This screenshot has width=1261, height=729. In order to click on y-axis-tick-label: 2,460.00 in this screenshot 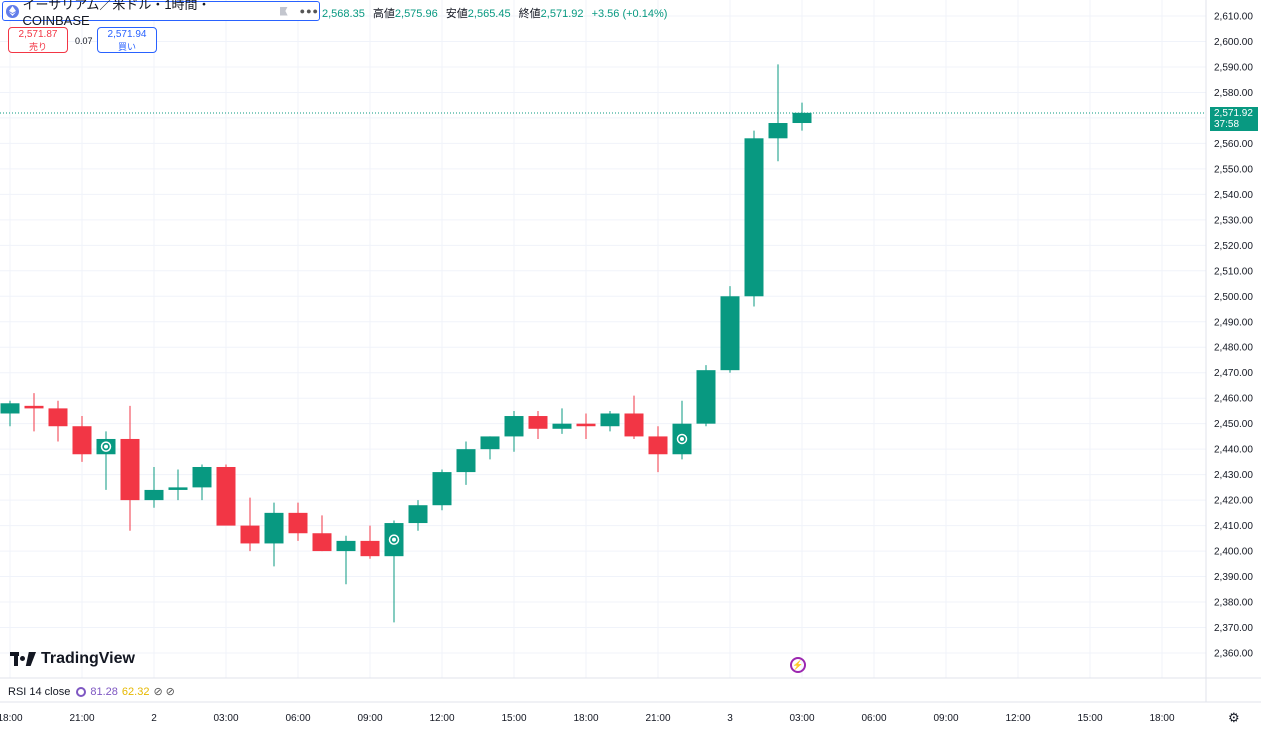, I will do `click(1233, 399)`.